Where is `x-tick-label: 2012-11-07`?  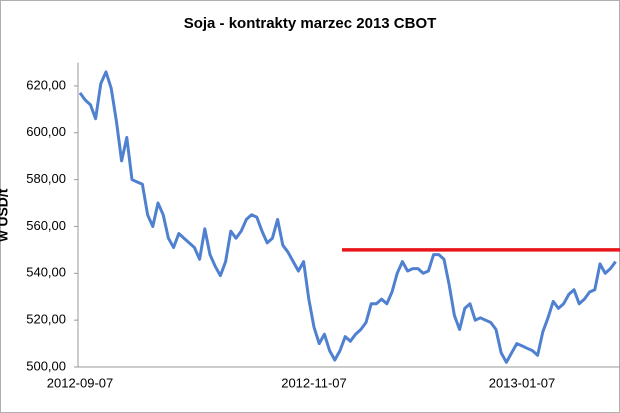
x-tick-label: 2012-11-07 is located at coordinates (314, 382).